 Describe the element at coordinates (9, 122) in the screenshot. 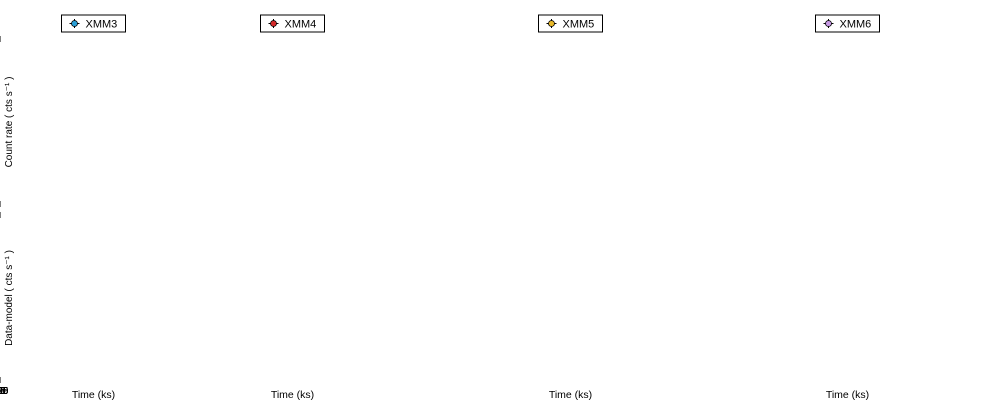

I see `top-y-axis-label: Count rate ( cts s⁻¹ )` at that location.